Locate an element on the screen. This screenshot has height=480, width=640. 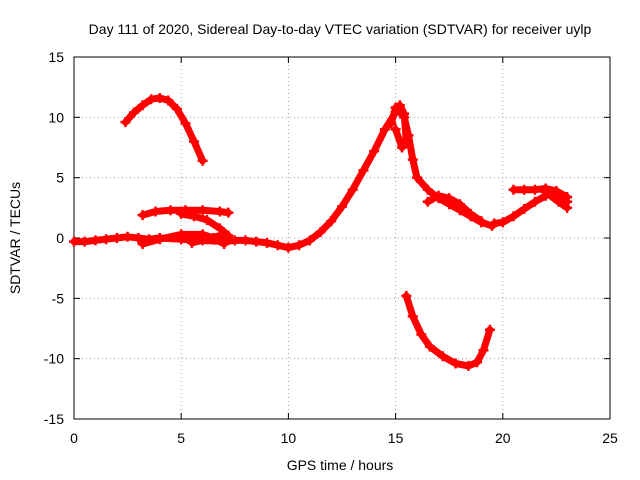
x-axis-label: GPS time / hours is located at coordinates (340, 465).